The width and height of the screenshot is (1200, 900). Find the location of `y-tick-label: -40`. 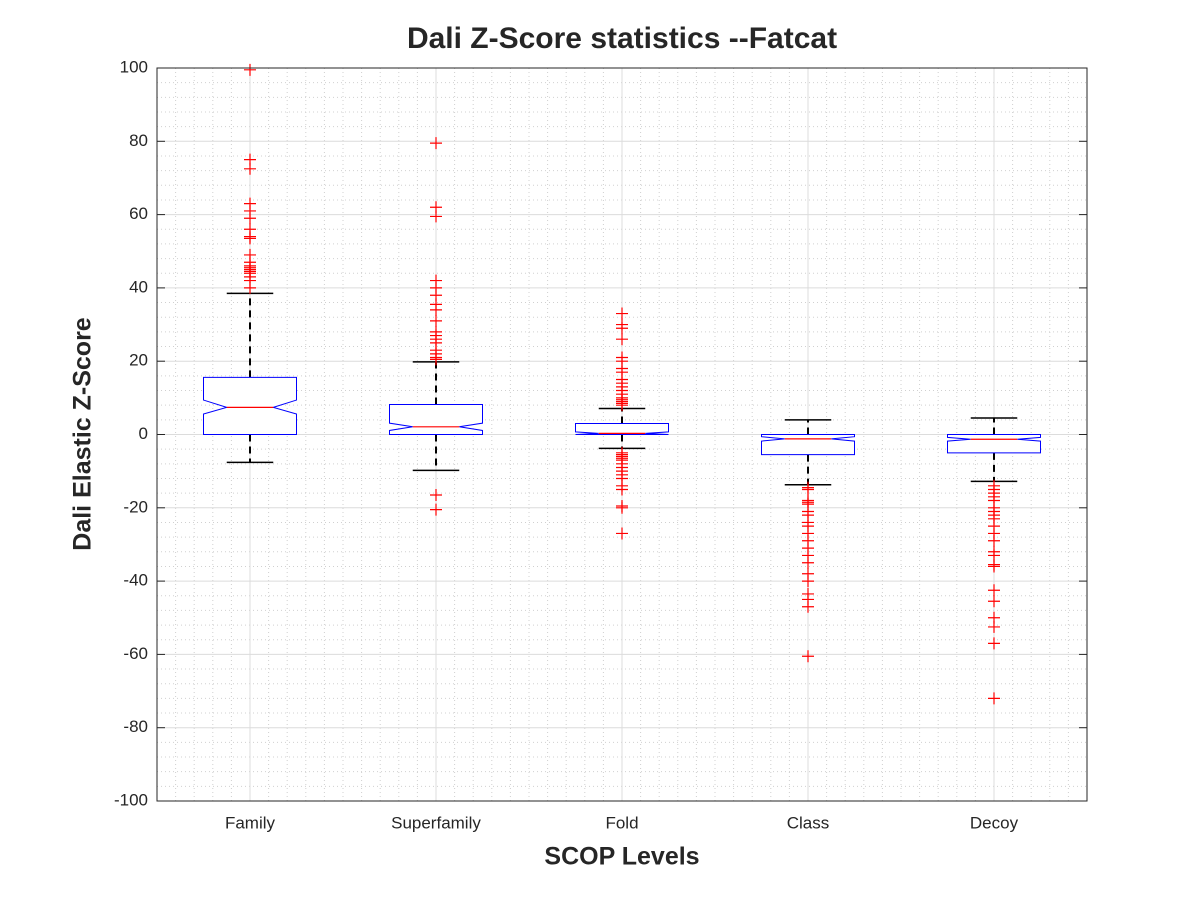

y-tick-label: -40 is located at coordinates (135, 580).